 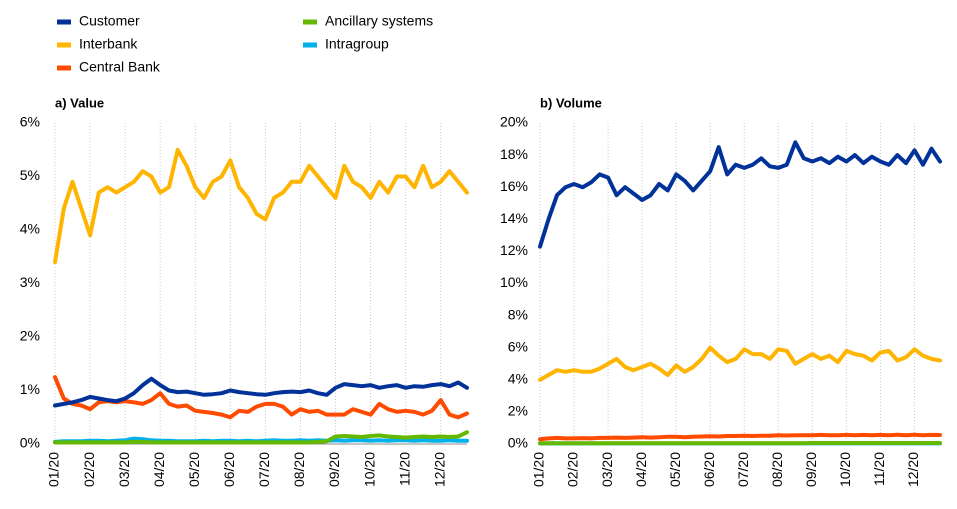 I want to click on y-tick-label: 20%, so click(x=514, y=122).